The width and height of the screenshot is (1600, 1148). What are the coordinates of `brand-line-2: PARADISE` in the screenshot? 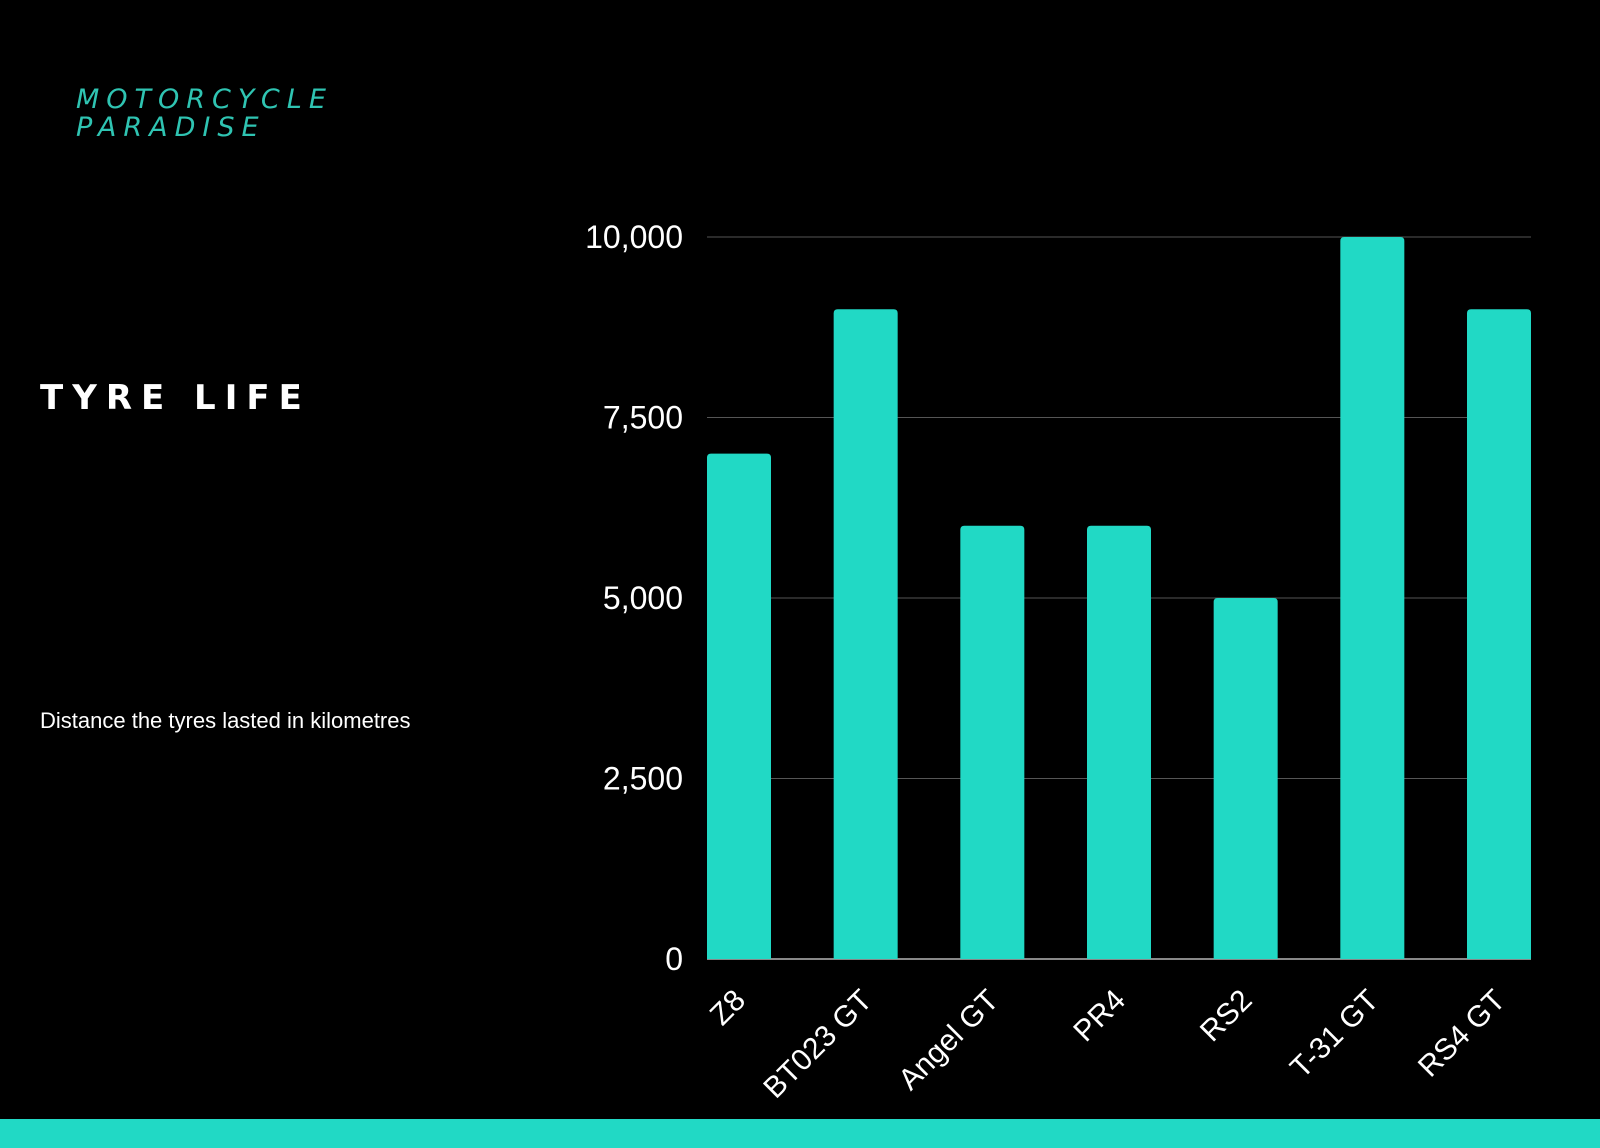 It's located at (171, 127).